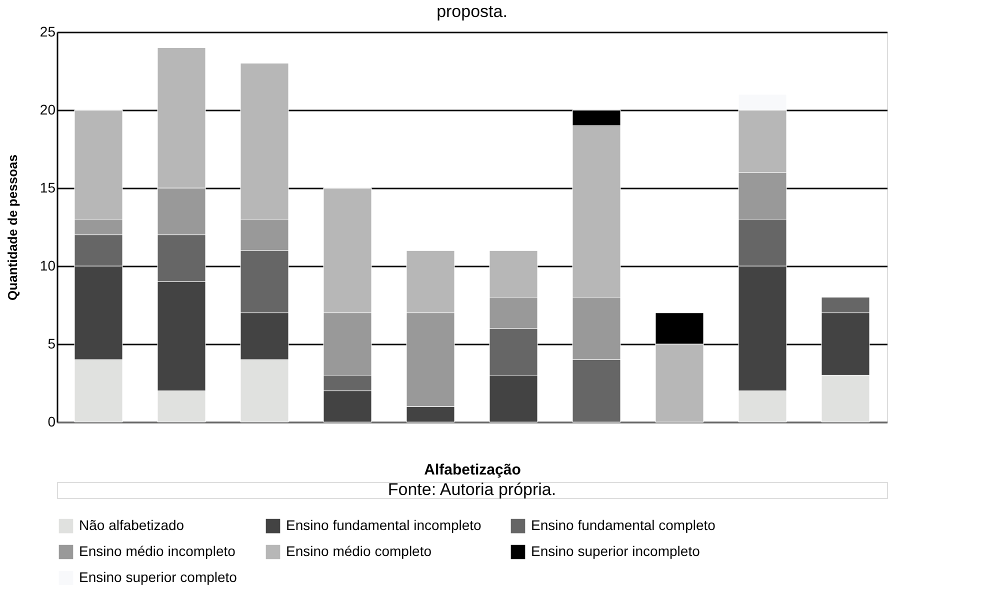 This screenshot has height=594, width=981. I want to click on y-tick-label: 10, so click(48, 266).